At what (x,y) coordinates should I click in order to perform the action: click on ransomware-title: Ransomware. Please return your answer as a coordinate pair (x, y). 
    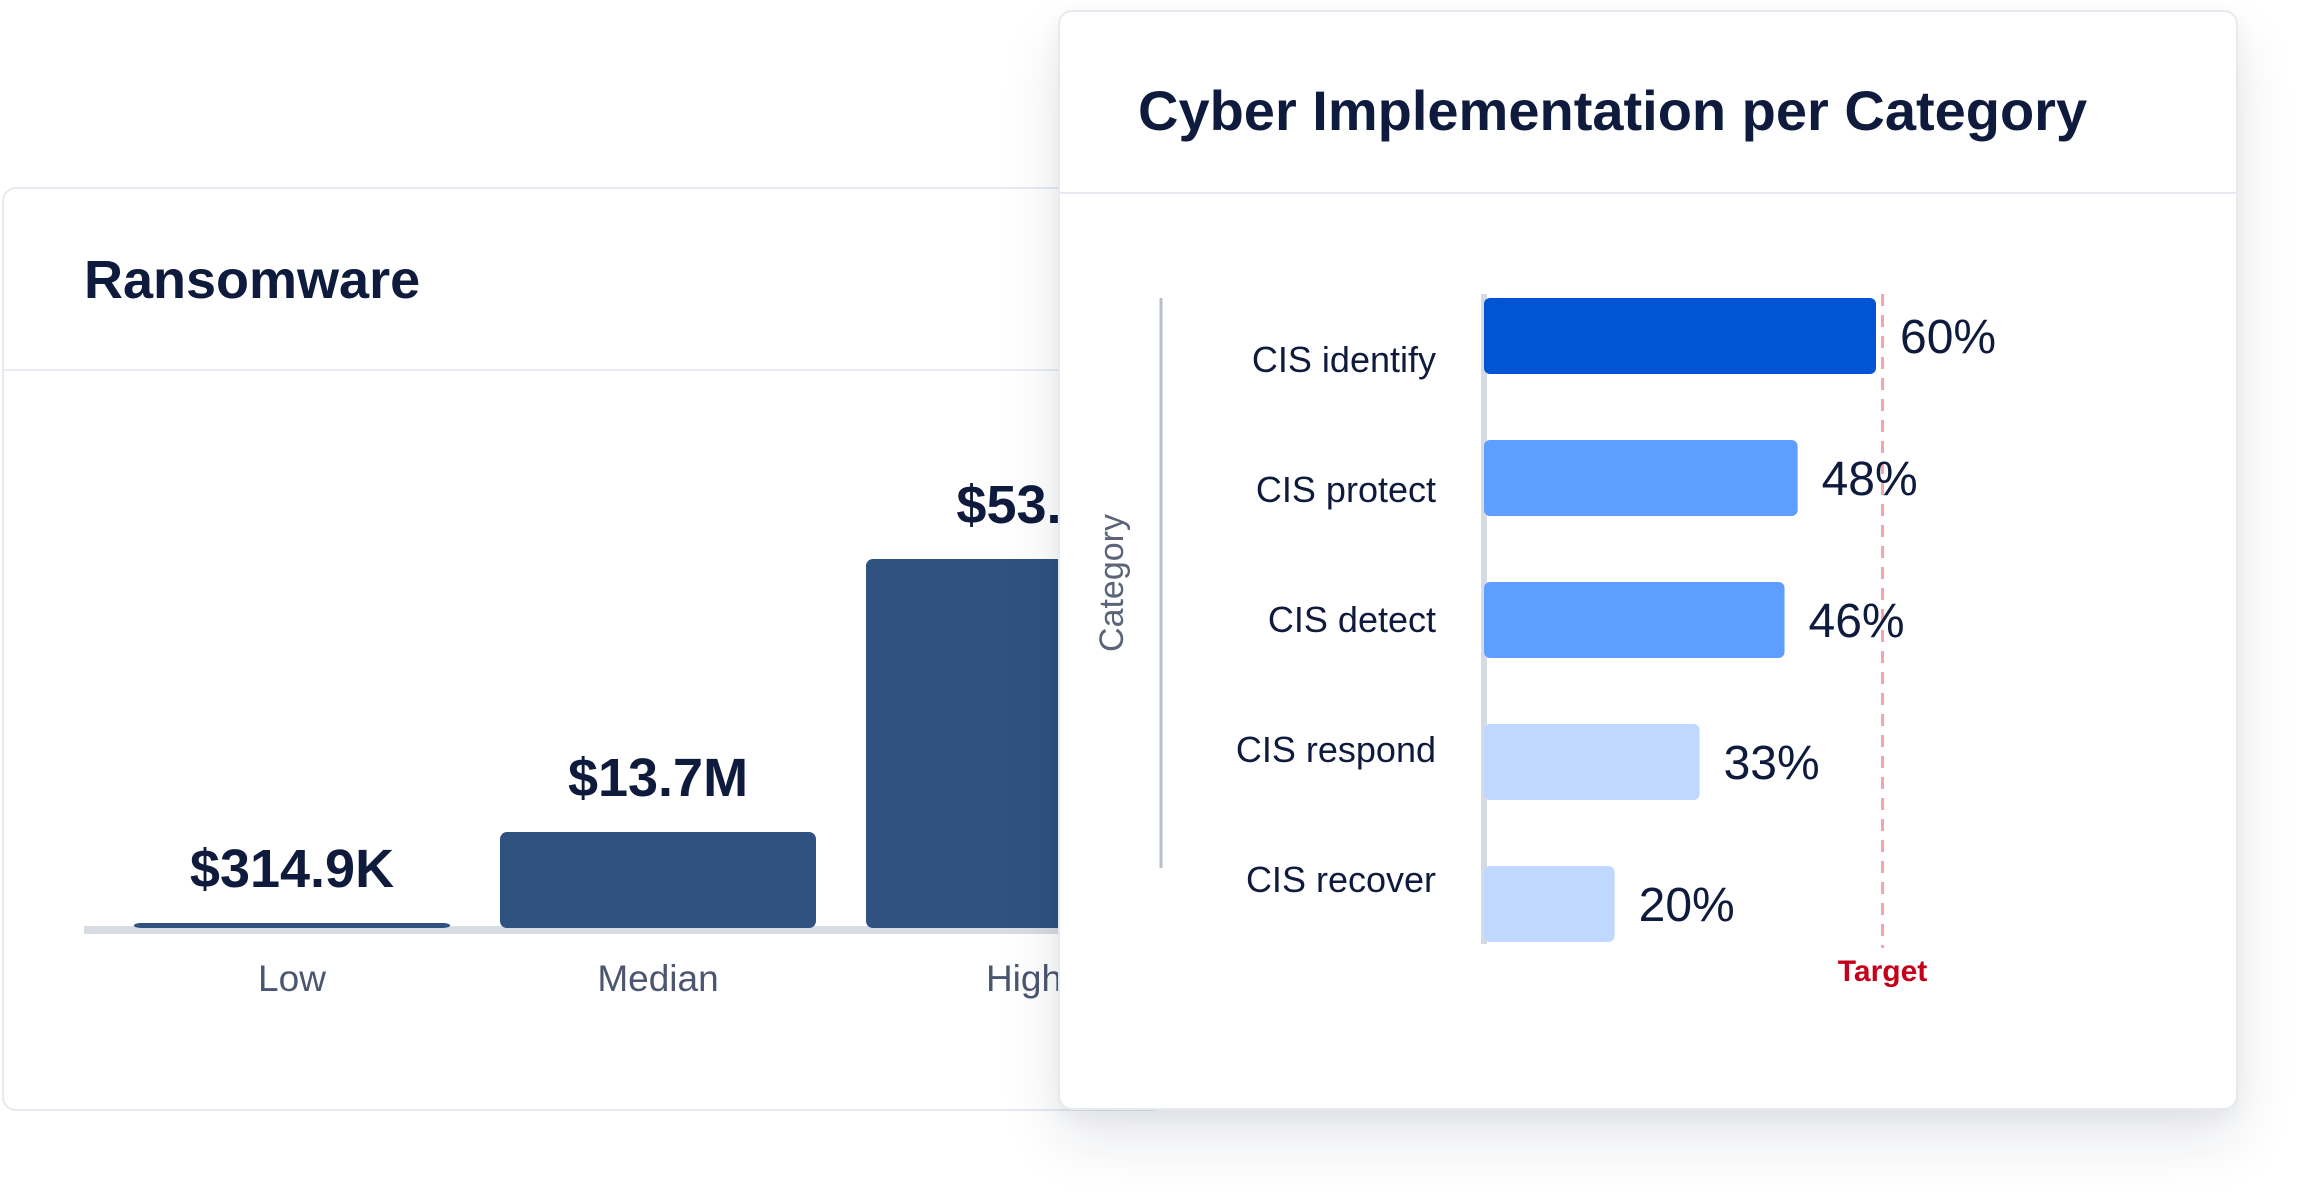
    Looking at the image, I should click on (252, 280).